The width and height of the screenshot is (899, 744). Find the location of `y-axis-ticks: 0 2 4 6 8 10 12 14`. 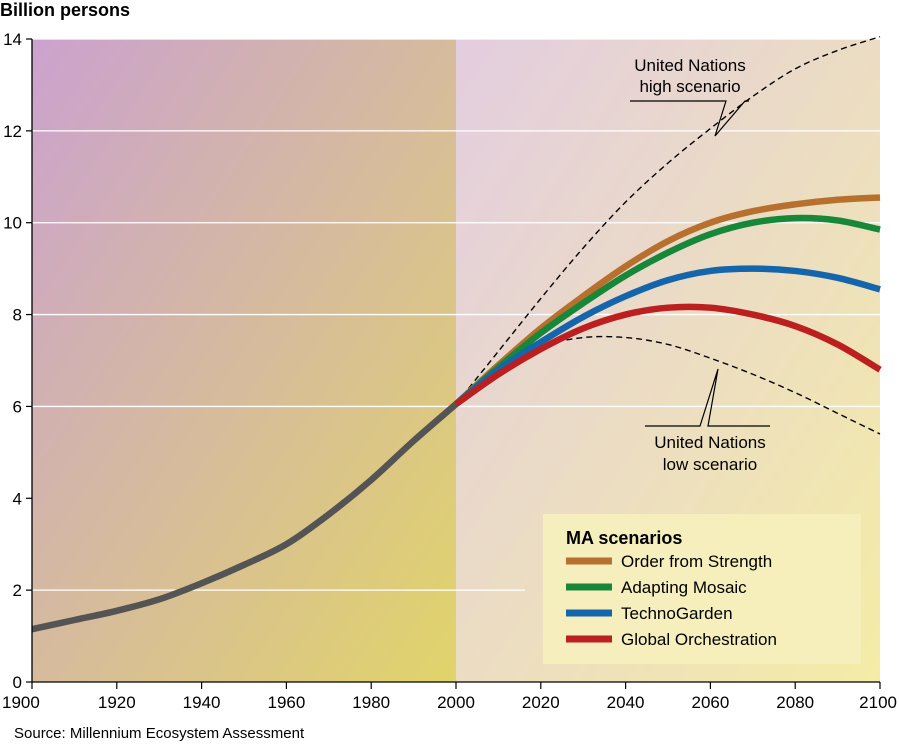

y-axis-ticks: 0 2 4 6 8 10 12 14 is located at coordinates (17, 361).